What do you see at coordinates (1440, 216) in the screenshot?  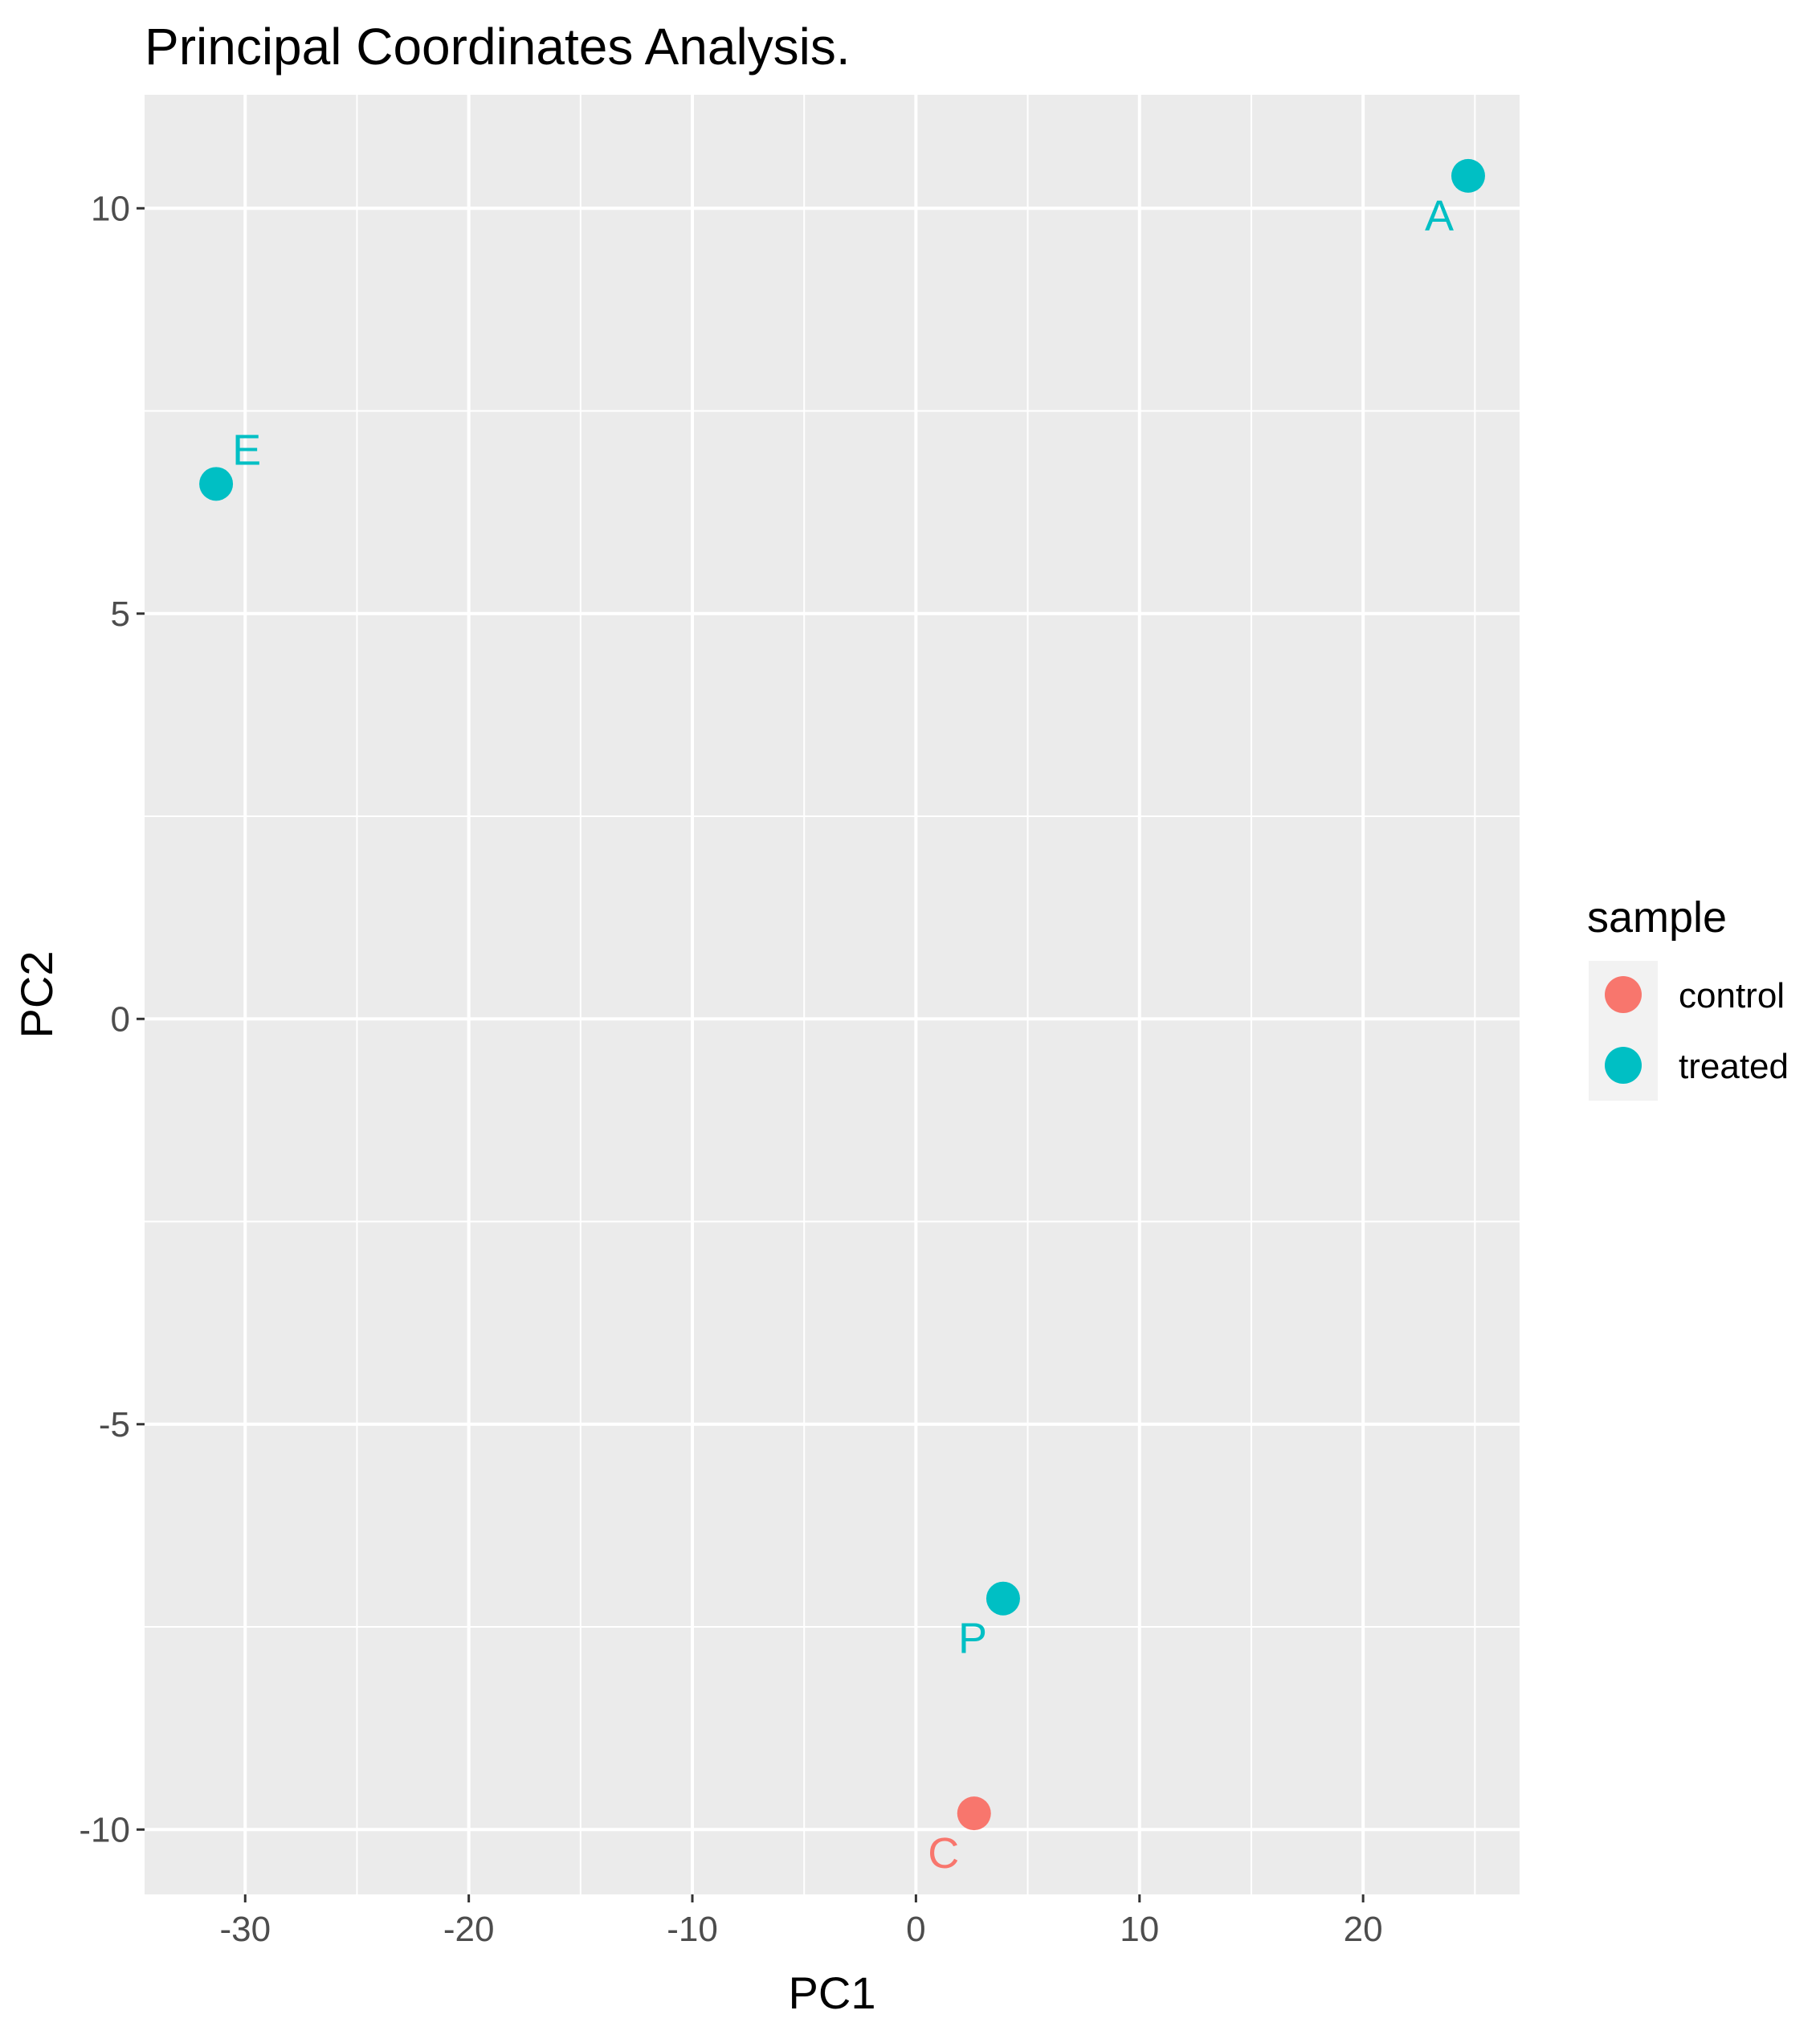 I see `data-point-label-a: A` at bounding box center [1440, 216].